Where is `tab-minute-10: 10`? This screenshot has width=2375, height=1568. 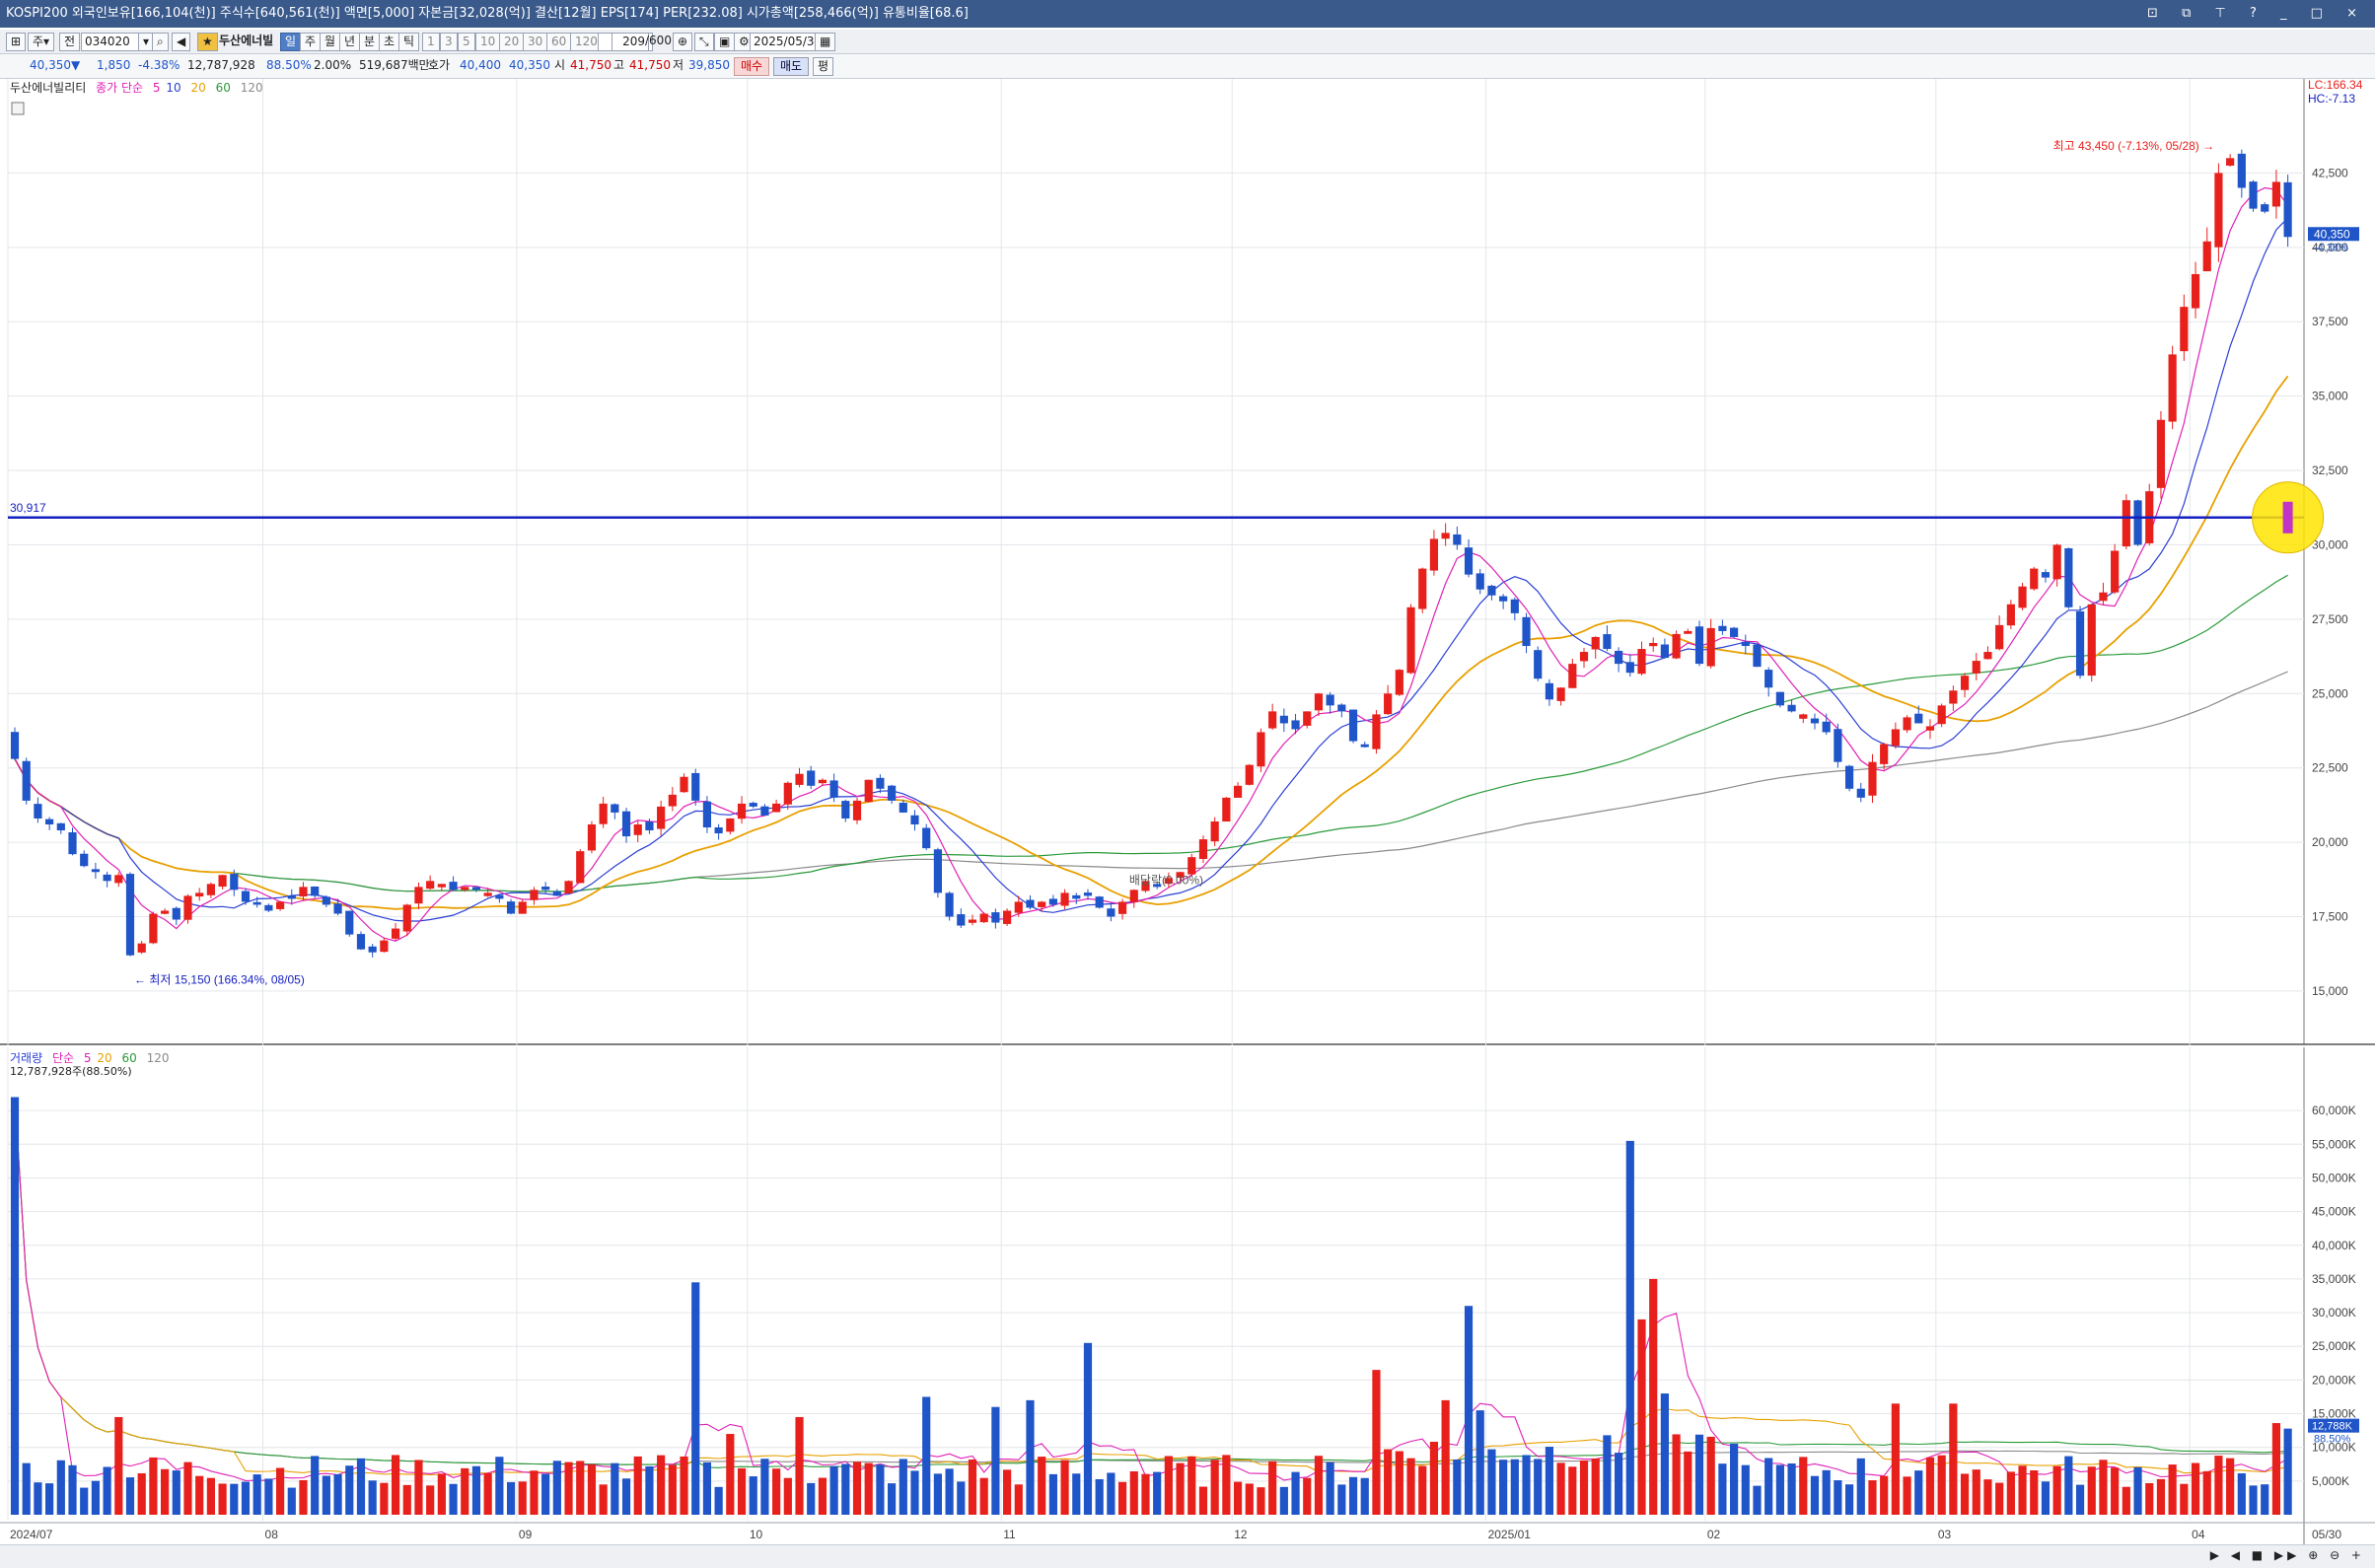
tab-minute-10: 10 is located at coordinates (488, 42).